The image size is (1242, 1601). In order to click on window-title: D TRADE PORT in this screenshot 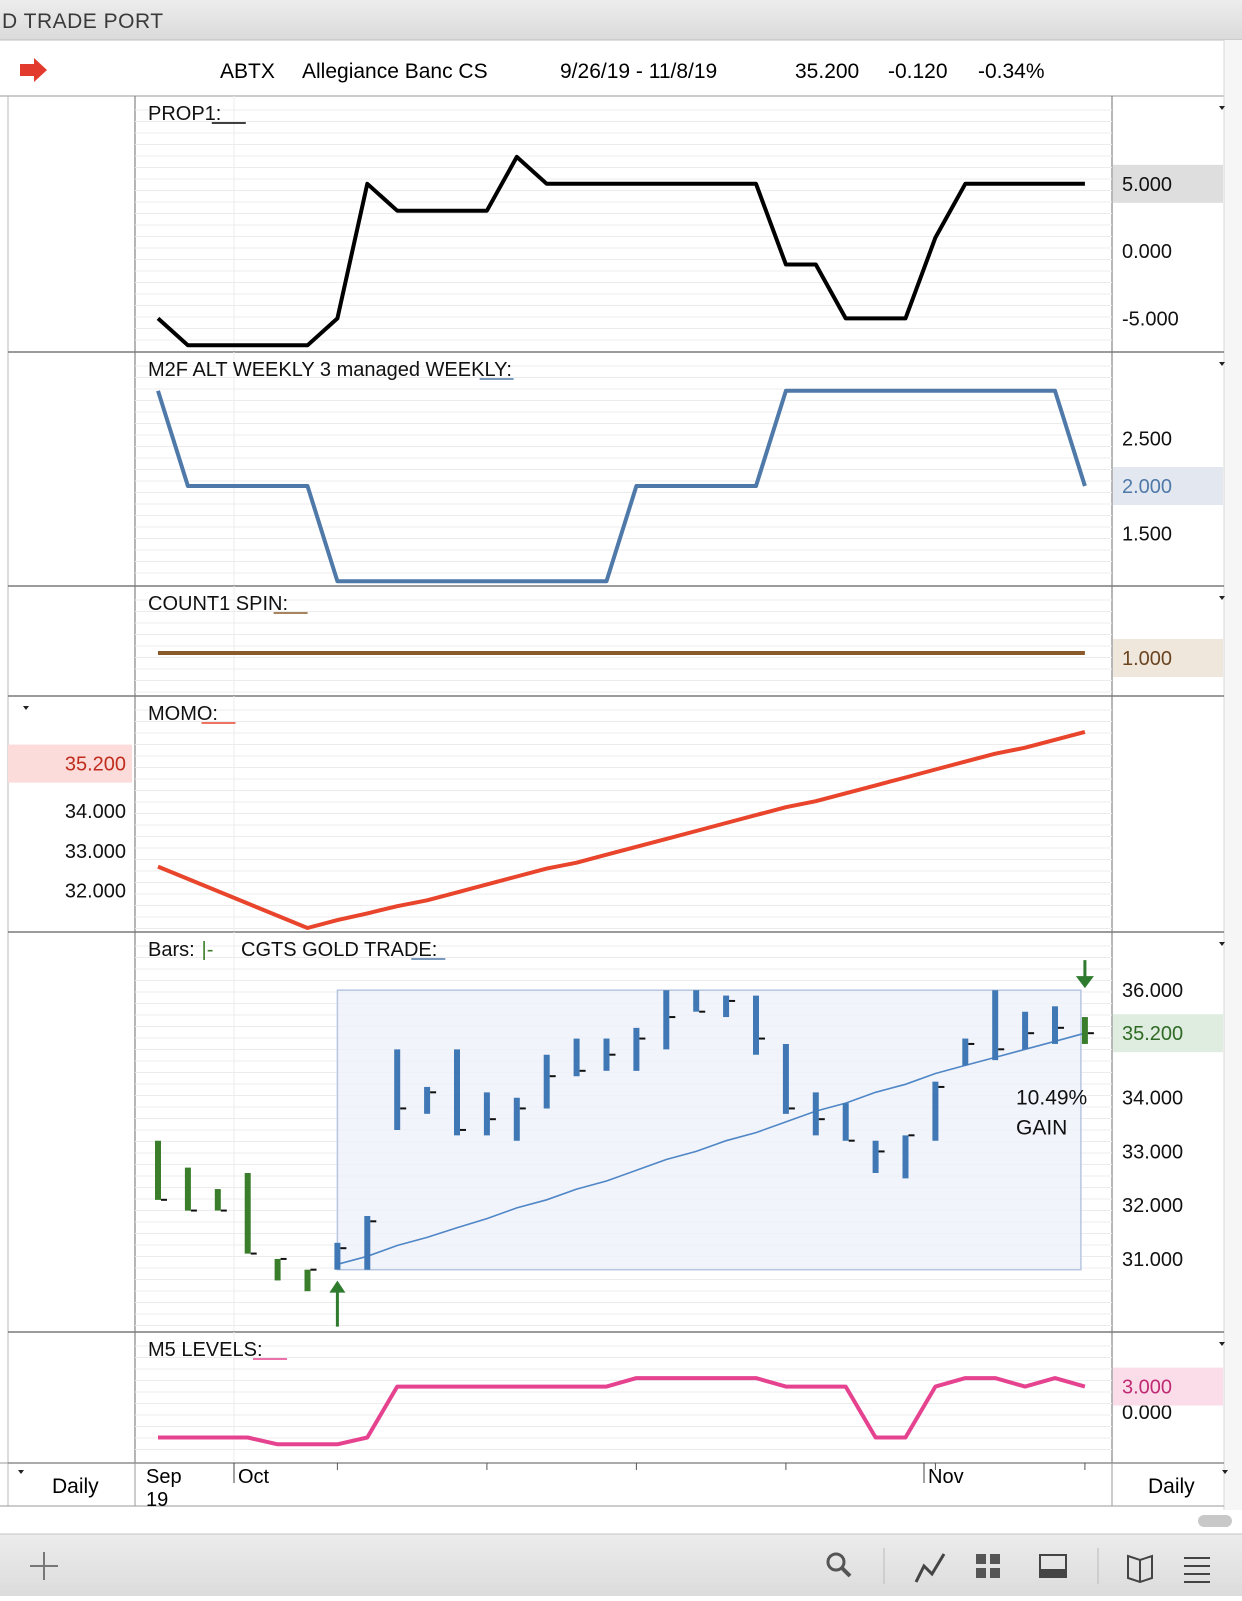, I will do `click(83, 21)`.